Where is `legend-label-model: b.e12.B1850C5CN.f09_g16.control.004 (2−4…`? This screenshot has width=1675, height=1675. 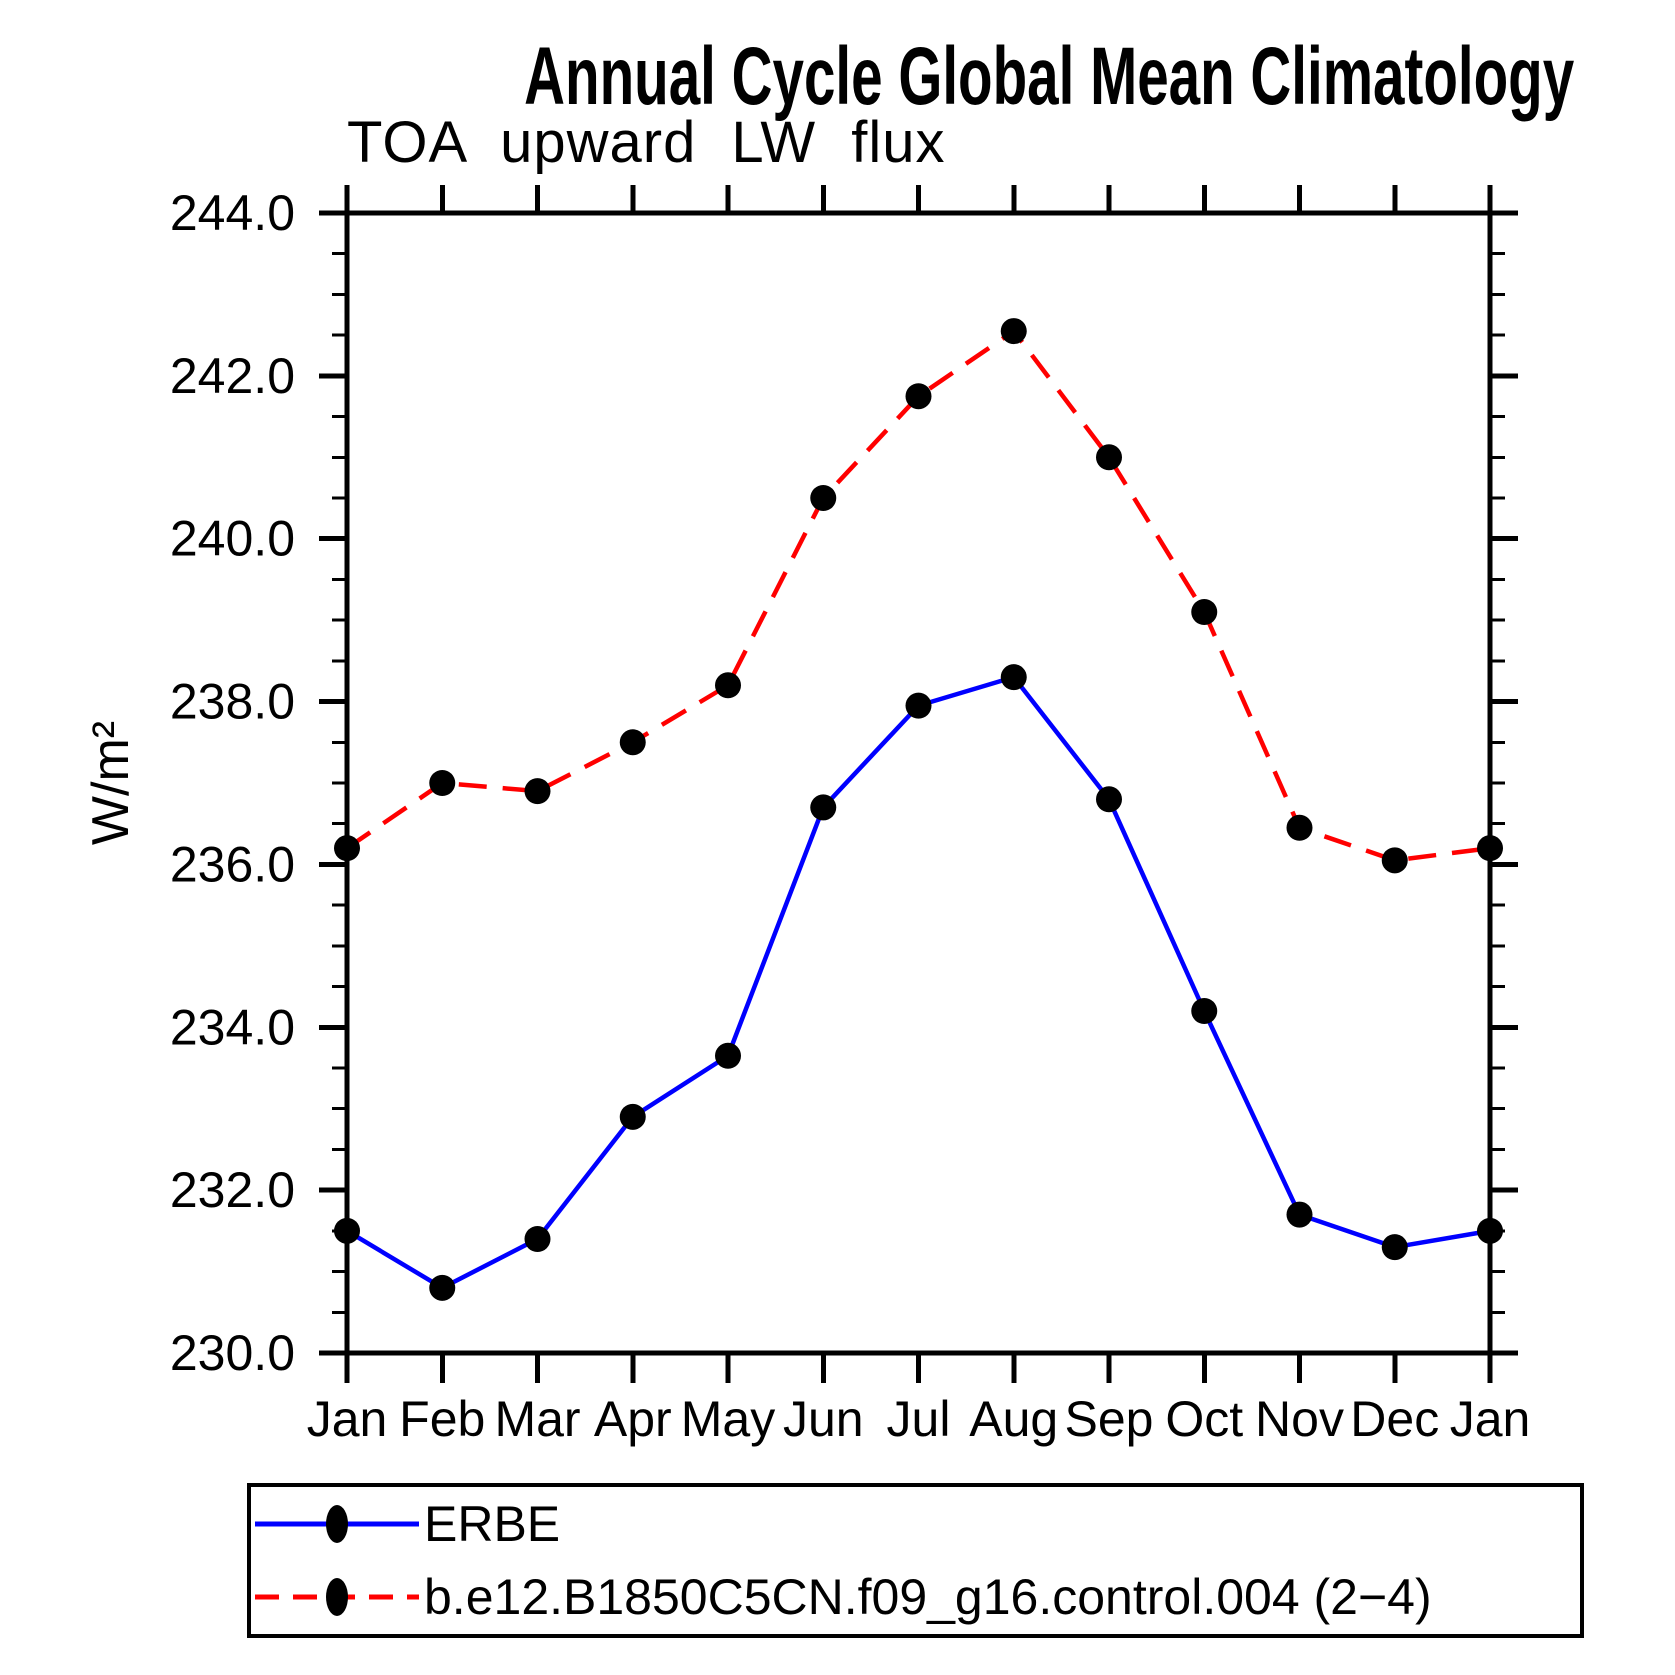 legend-label-model: b.e12.B1850C5CN.f09_g16.control.004 (2−4… is located at coordinates (928, 1597).